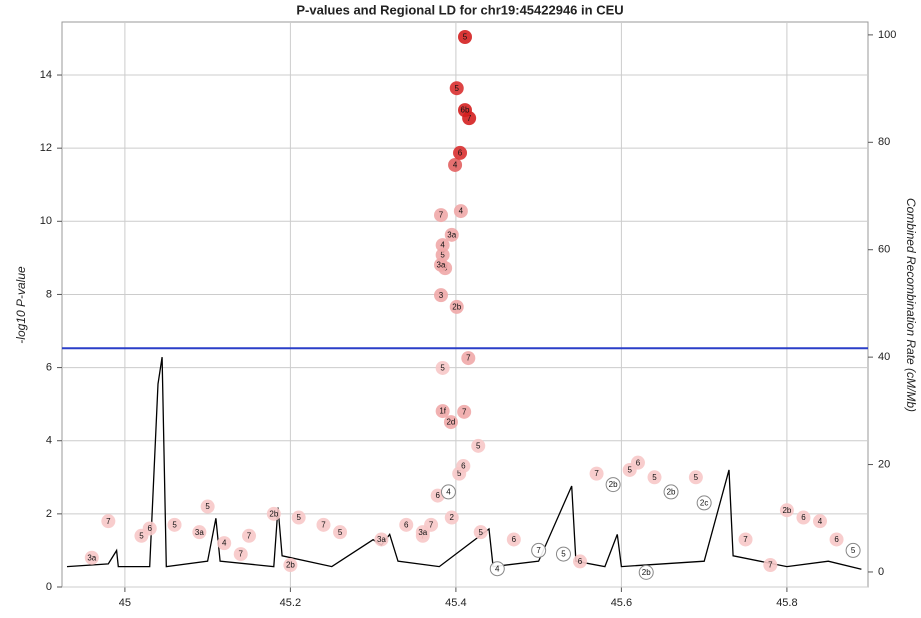 This screenshot has height=618, width=921. I want to click on y2-tick-label: 60, so click(884, 250).